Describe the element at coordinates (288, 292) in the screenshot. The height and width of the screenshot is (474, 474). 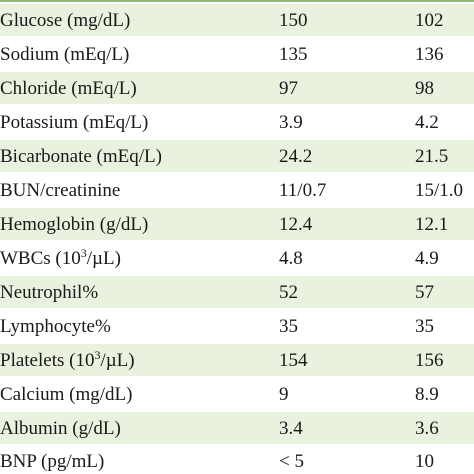
I see `value-column-1: 52` at that location.